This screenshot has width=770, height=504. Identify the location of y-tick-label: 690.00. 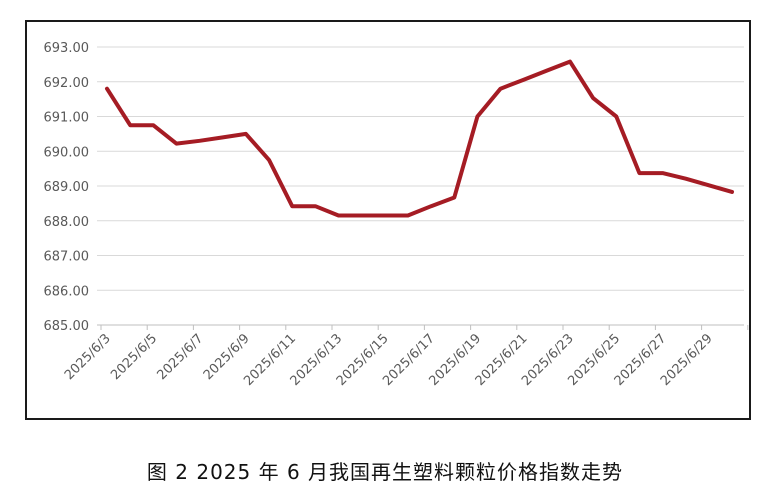
(67, 152).